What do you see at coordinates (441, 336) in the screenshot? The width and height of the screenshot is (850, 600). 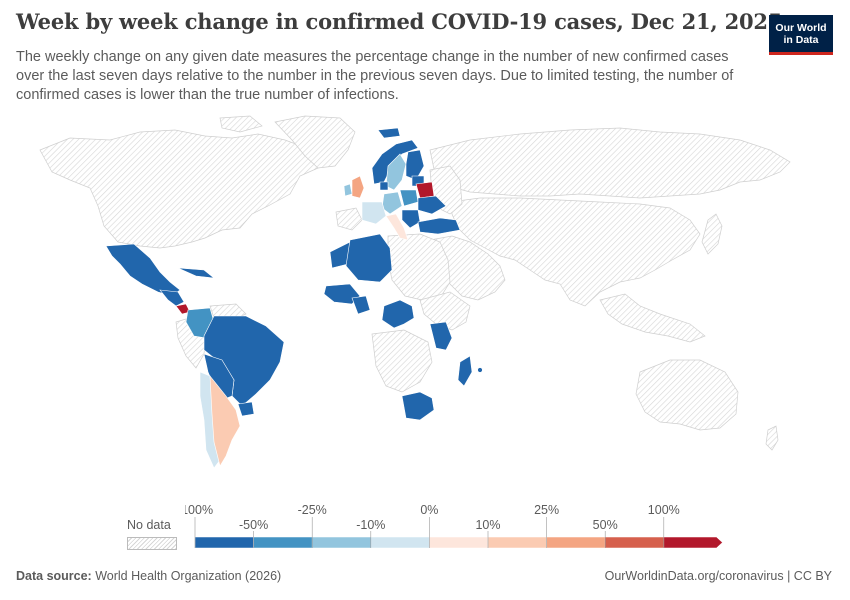 I see `country-tanzania-malawi` at bounding box center [441, 336].